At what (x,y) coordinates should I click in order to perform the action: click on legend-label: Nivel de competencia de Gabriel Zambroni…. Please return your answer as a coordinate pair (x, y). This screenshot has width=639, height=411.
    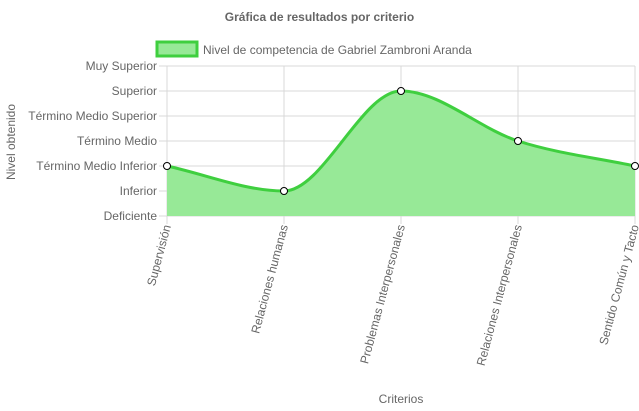
    Looking at the image, I should click on (337, 50).